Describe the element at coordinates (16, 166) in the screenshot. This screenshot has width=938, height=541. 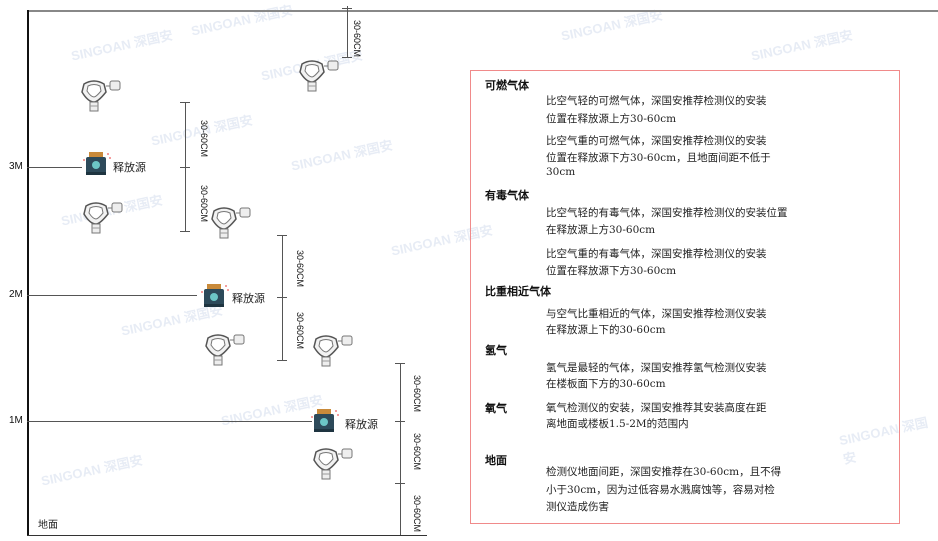
I see `level-3m: 3M` at that location.